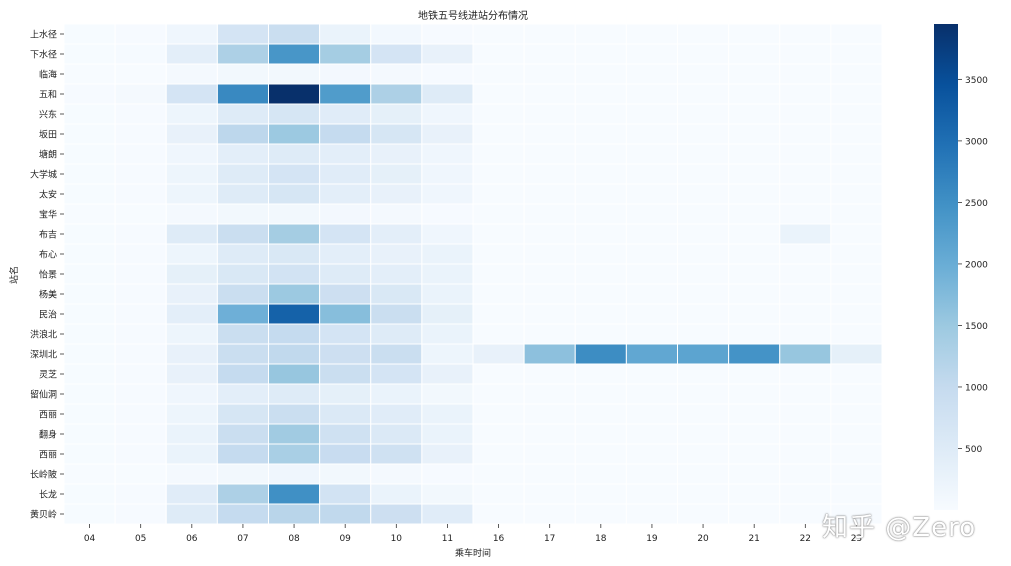 The width and height of the screenshot is (1011, 566). I want to click on colorbar, so click(946, 267).